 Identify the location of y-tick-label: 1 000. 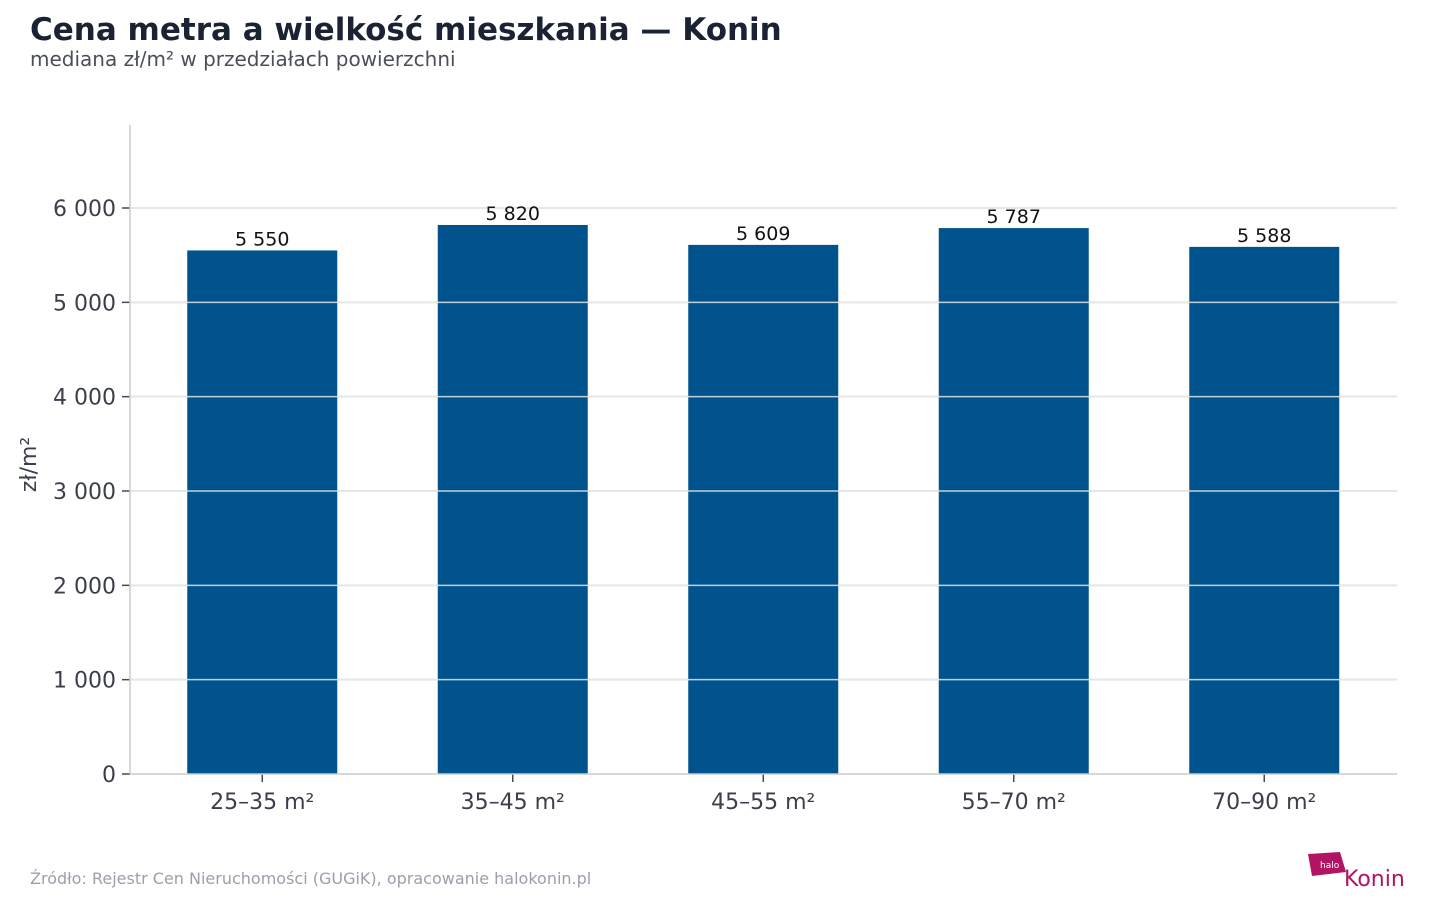
(84, 681).